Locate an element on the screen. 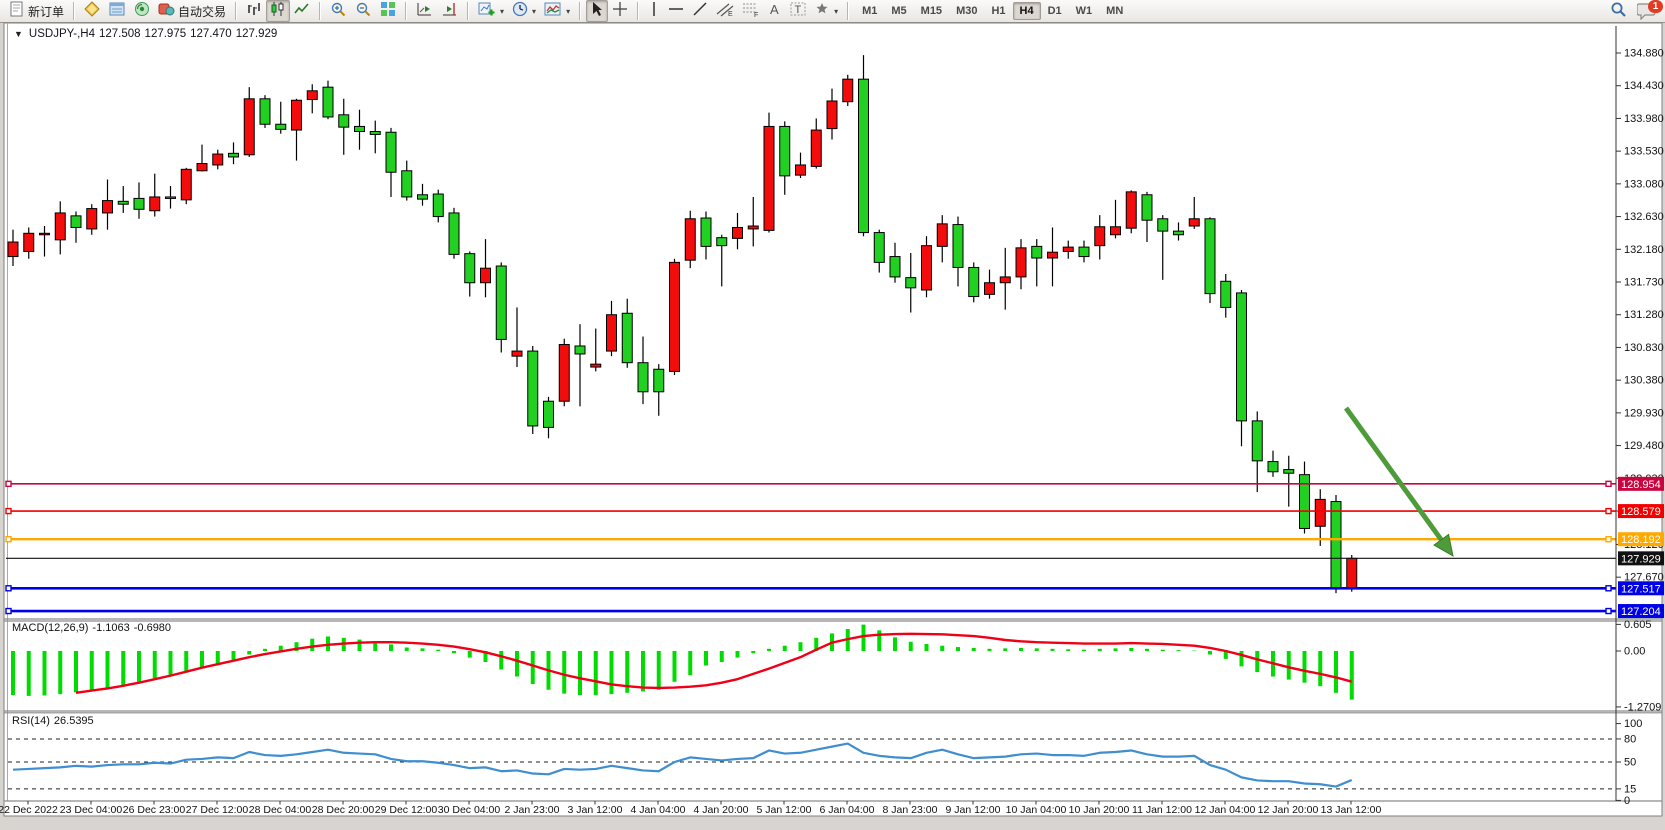  price-tick-label: 130.380 is located at coordinates (1644, 381).